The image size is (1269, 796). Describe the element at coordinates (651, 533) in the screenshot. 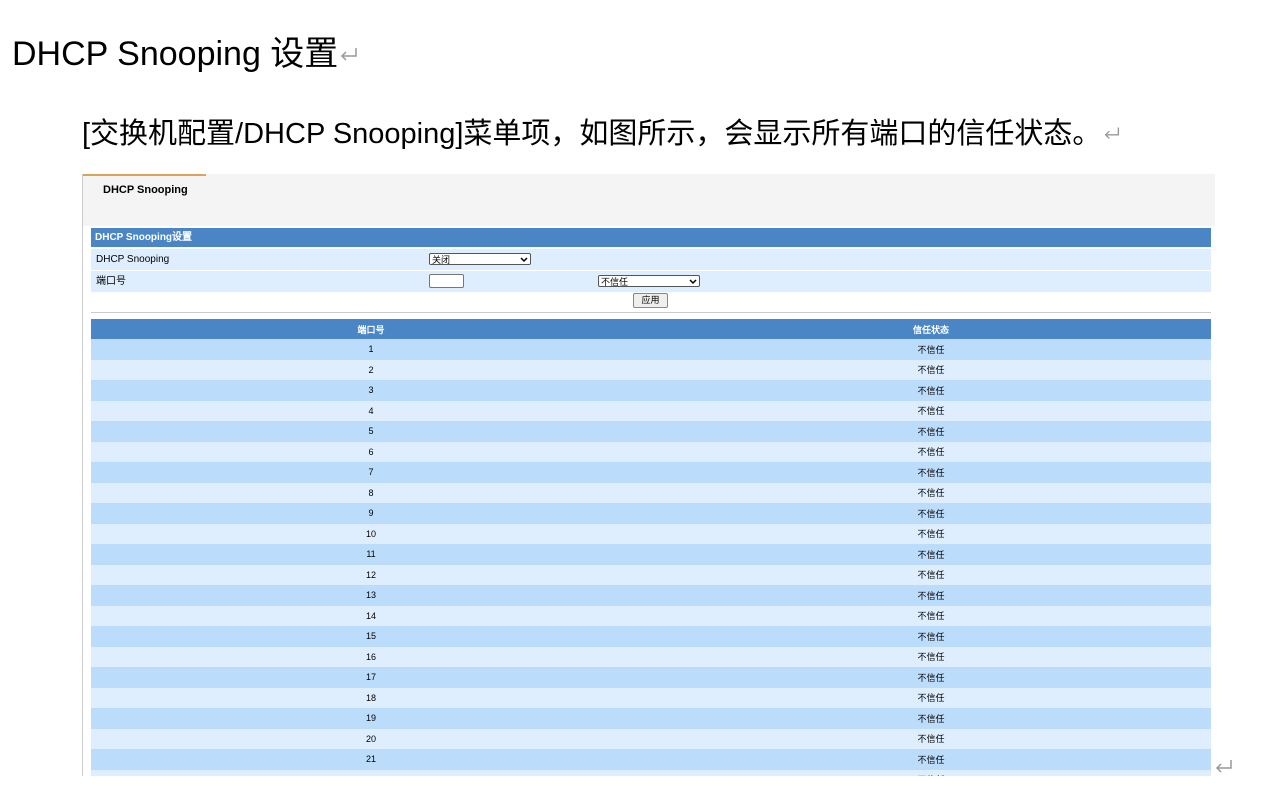

I see `table-row: 10 不信任` at that location.